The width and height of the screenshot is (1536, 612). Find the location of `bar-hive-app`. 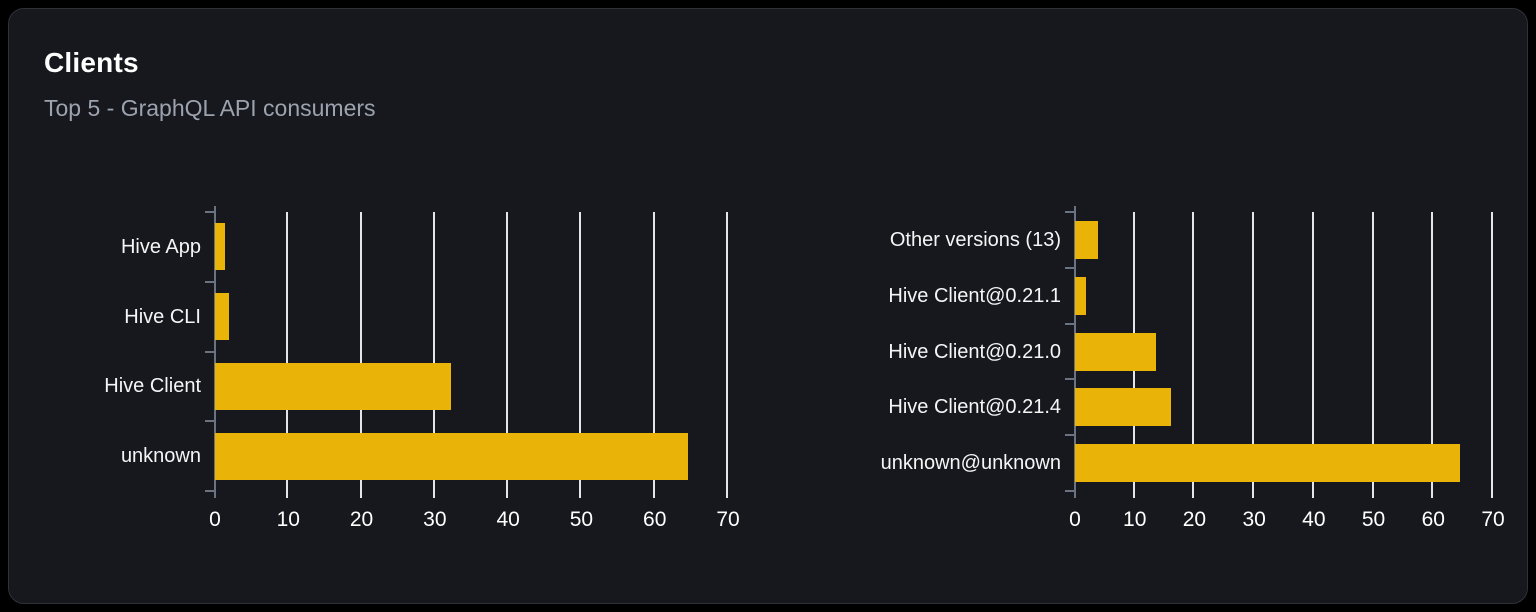

bar-hive-app is located at coordinates (220, 247).